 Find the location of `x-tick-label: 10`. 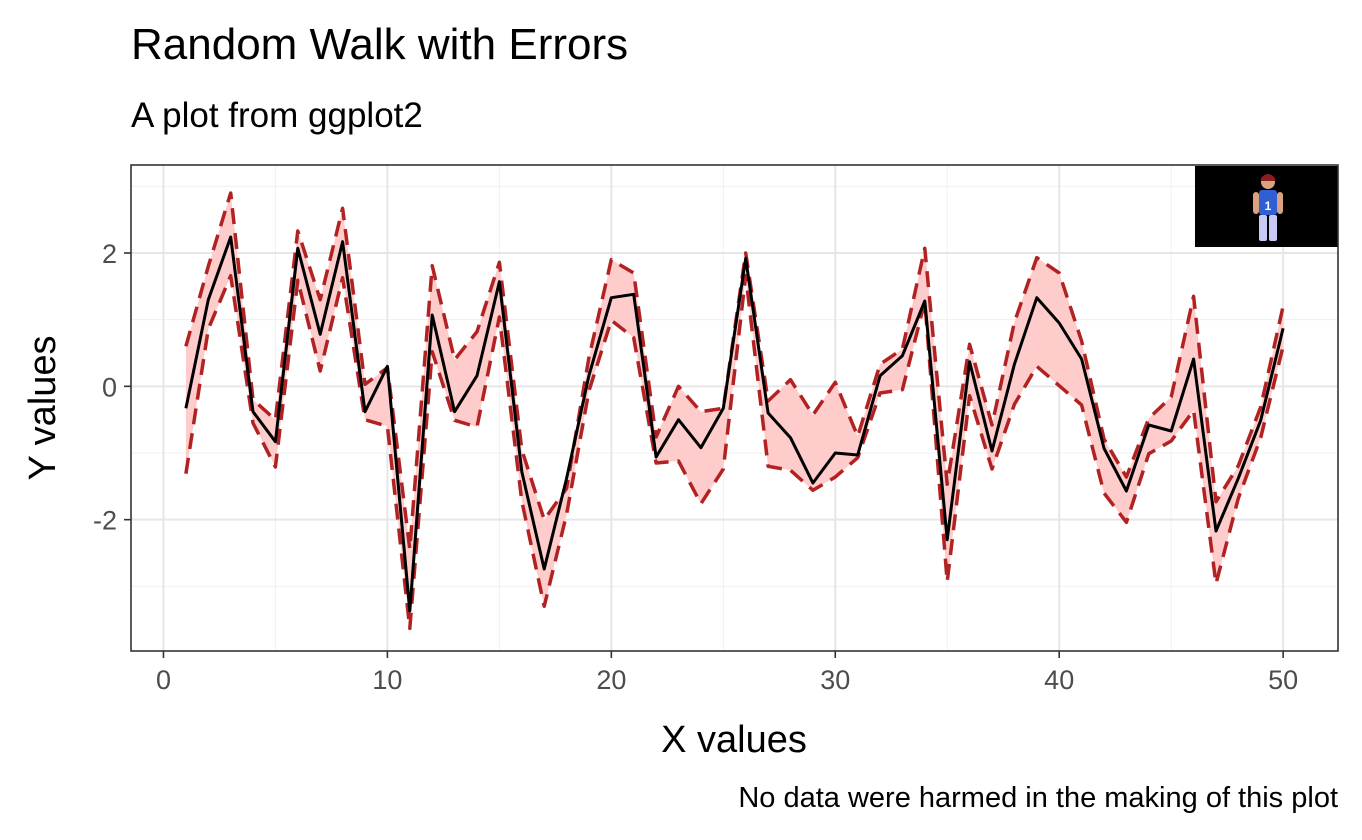

x-tick-label: 10 is located at coordinates (387, 680).